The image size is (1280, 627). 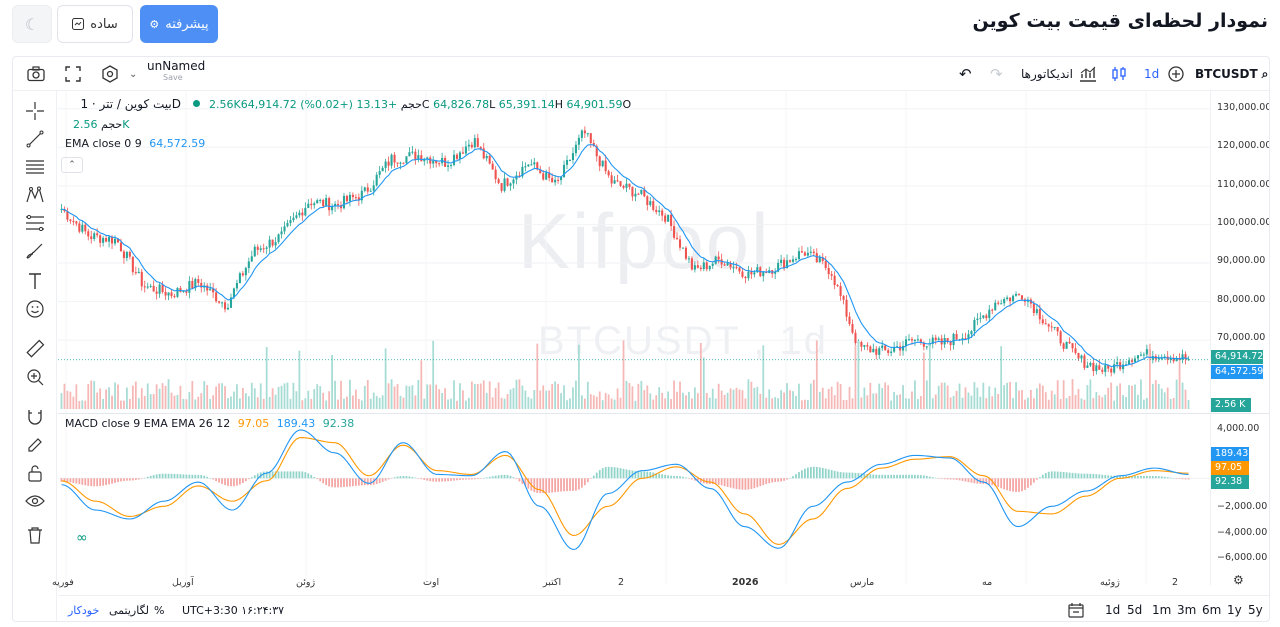 I want to click on timeframe-1y: 1y, so click(x=1234, y=610).